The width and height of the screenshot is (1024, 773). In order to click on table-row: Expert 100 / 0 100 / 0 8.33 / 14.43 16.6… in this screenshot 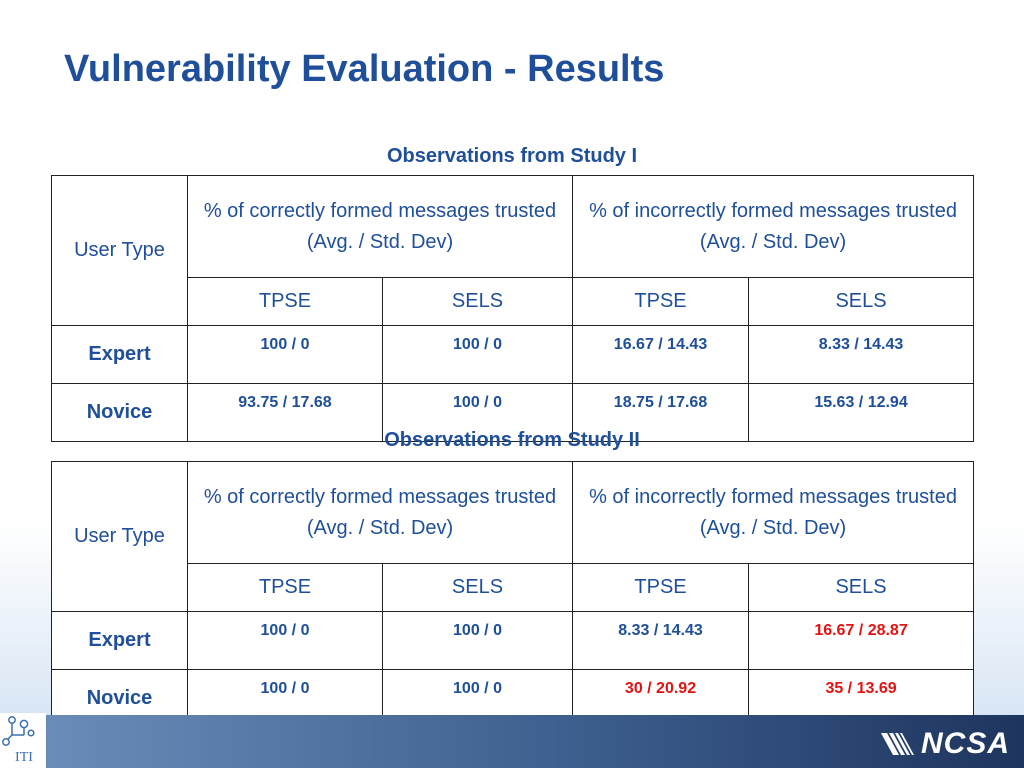, I will do `click(513, 640)`.